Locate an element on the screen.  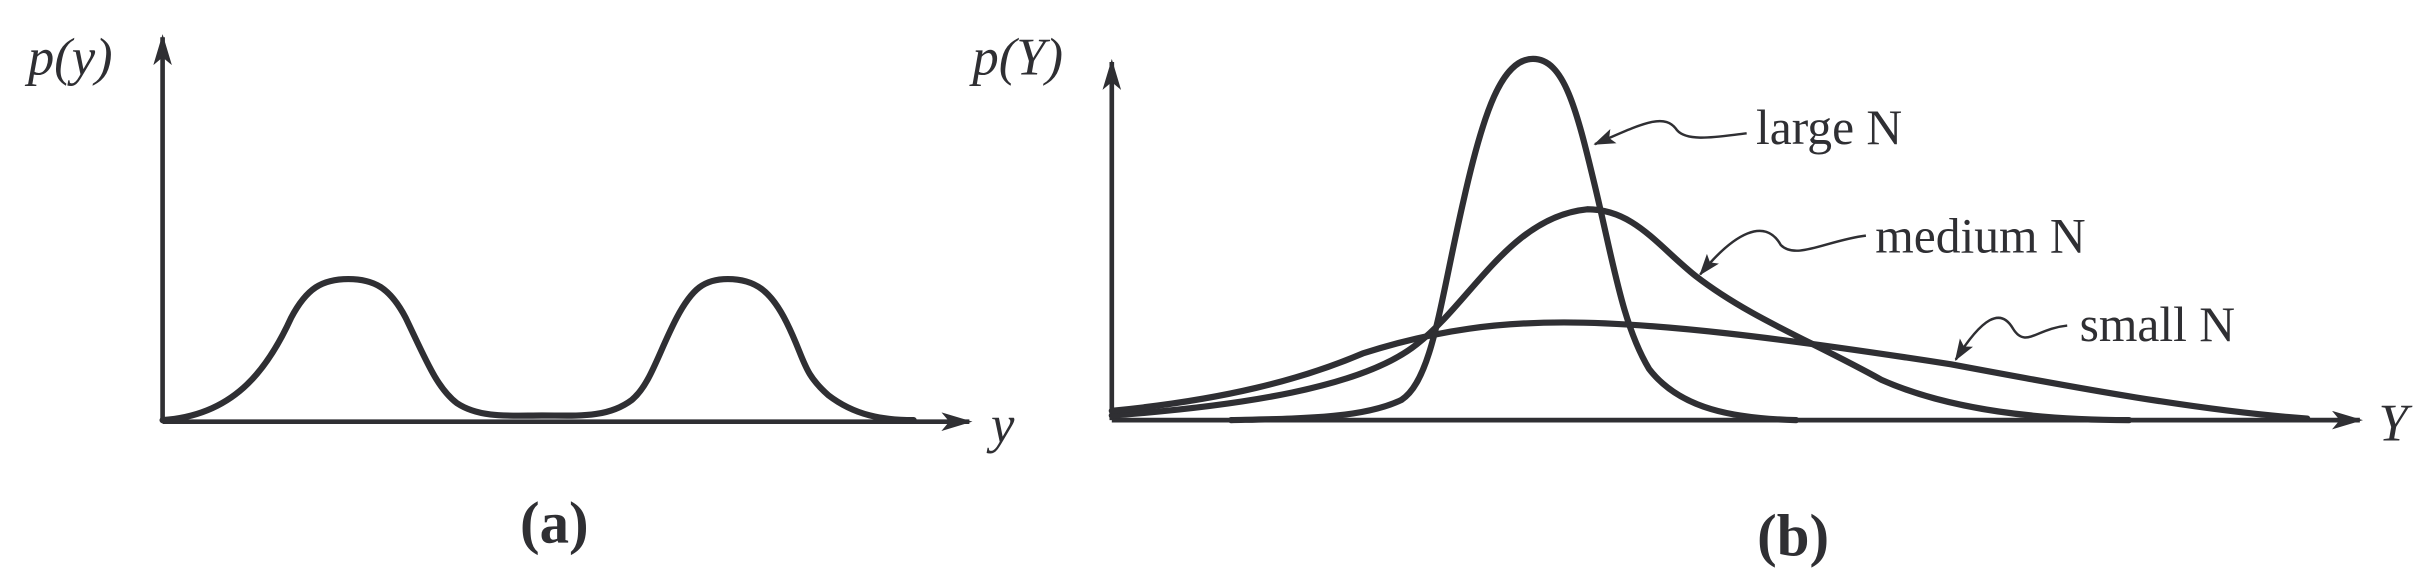
x-axis-label: Y is located at coordinates (2395, 423).